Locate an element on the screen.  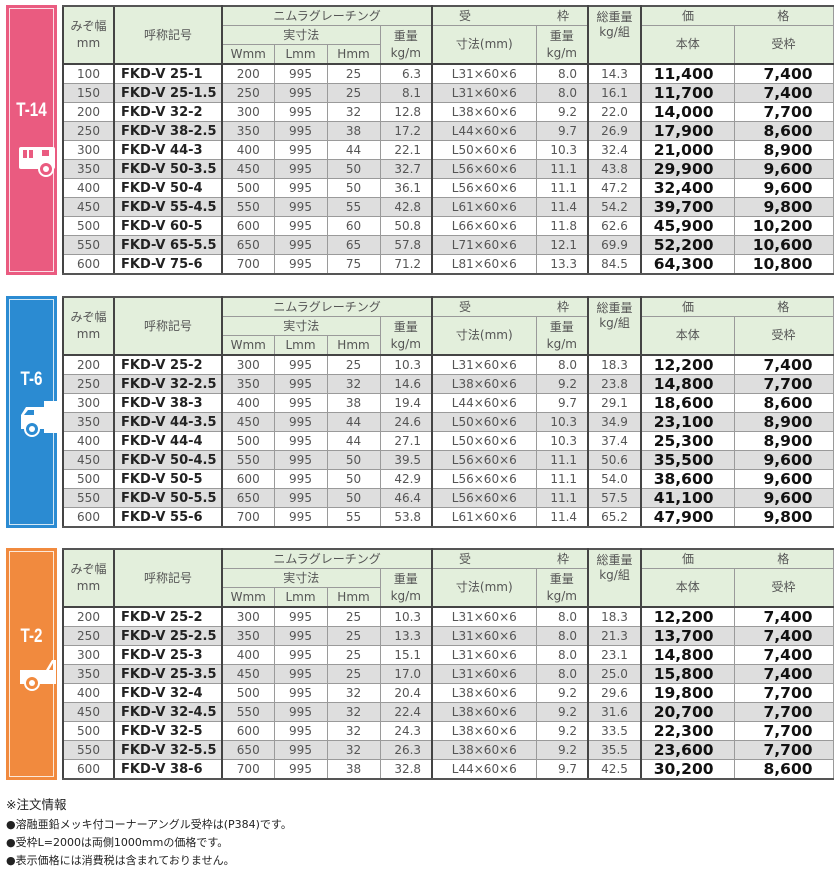
cell-name: FKD-V 50-5.5 is located at coordinates (168, 498).